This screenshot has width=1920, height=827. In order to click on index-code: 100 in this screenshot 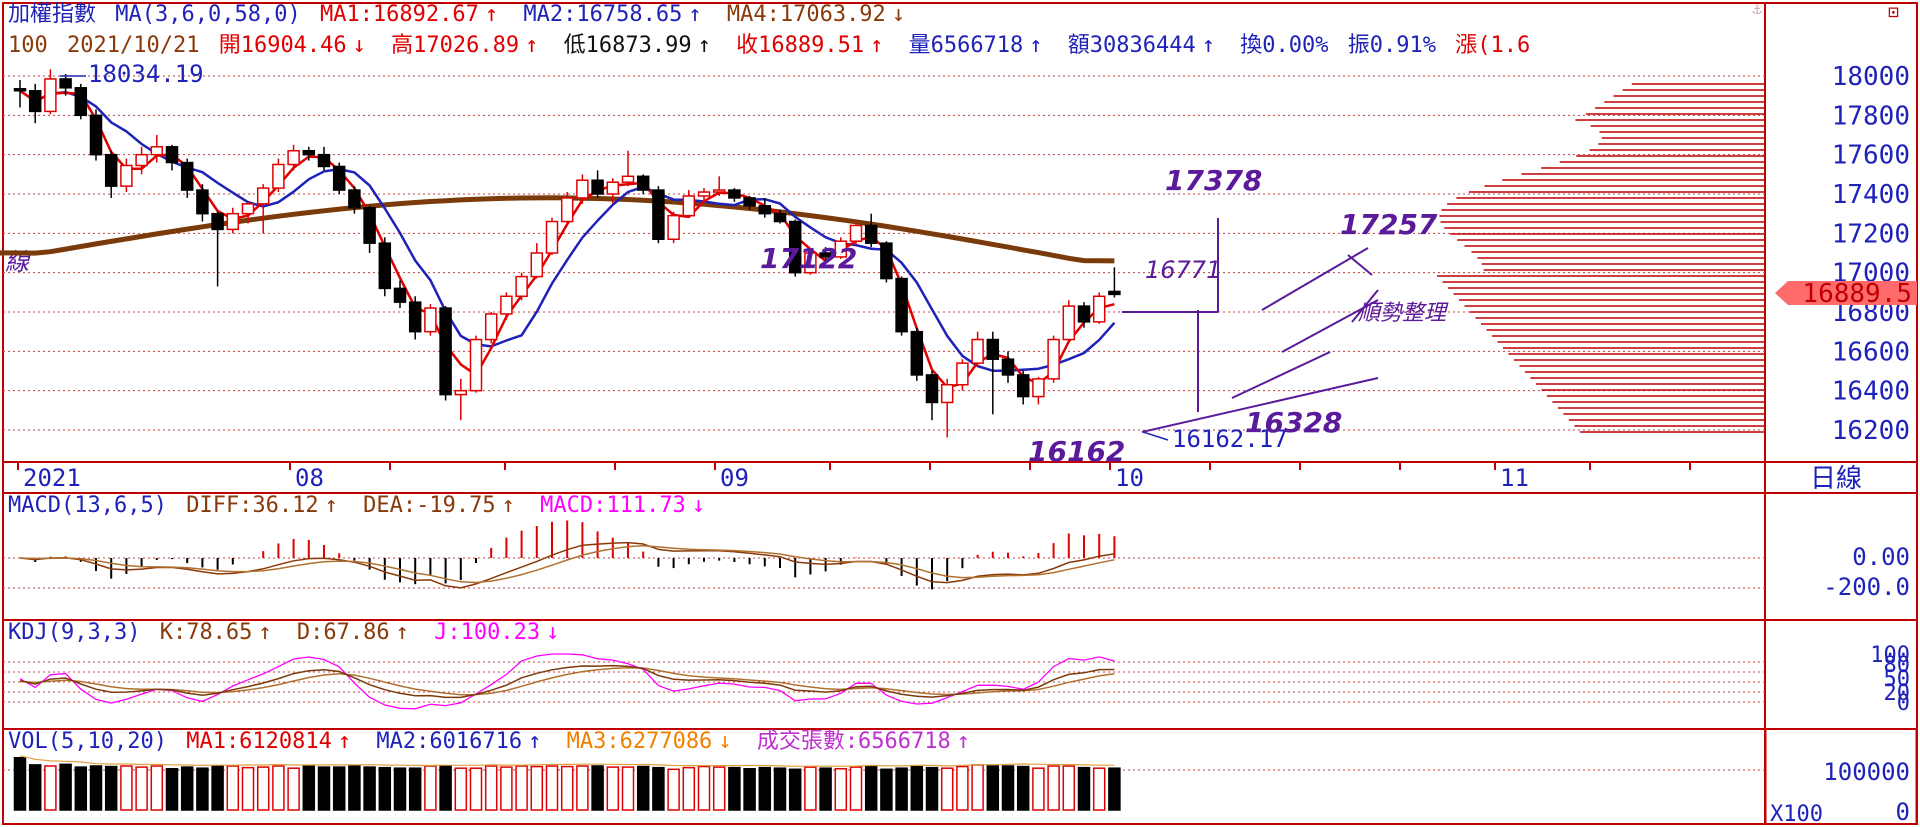, I will do `click(28, 45)`.